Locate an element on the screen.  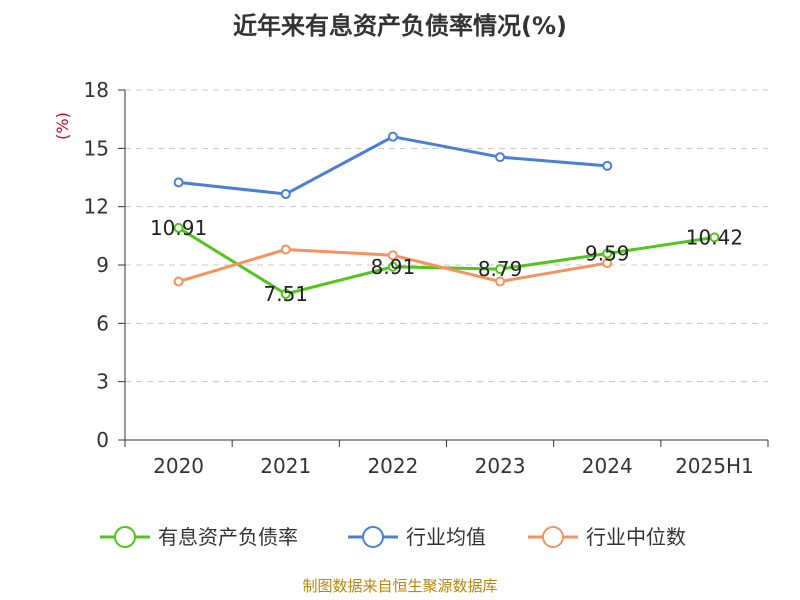
legend-label-1: 行业均值 is located at coordinates (446, 537).